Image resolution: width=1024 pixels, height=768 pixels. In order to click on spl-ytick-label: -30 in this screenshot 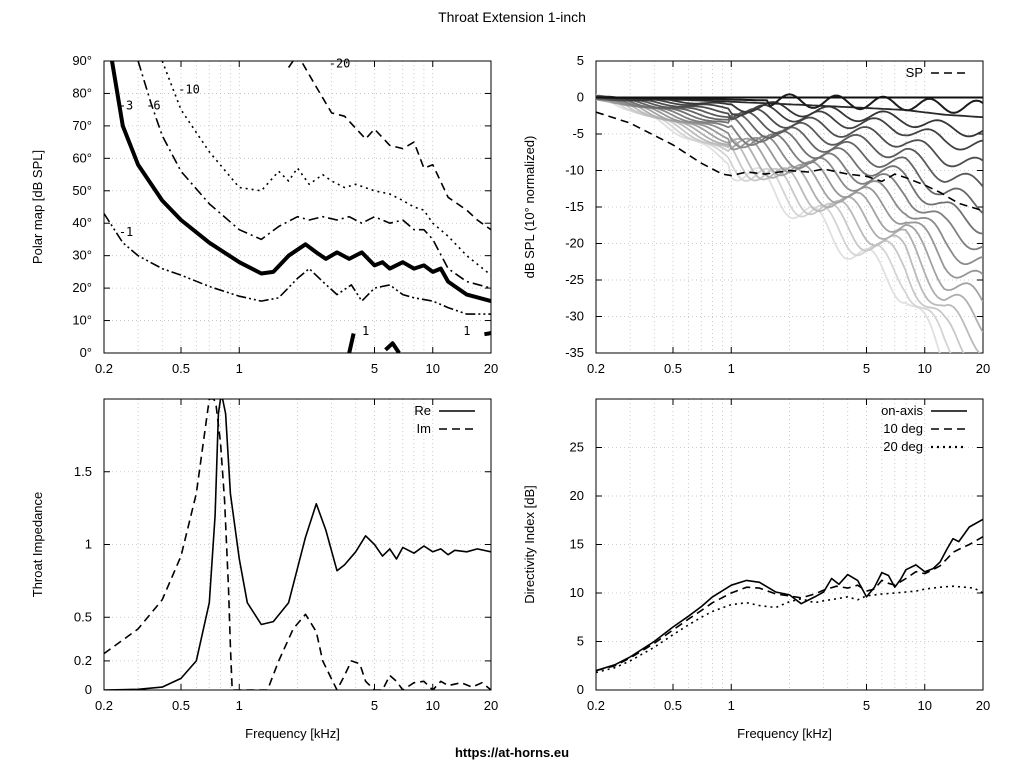, I will do `click(574, 316)`.